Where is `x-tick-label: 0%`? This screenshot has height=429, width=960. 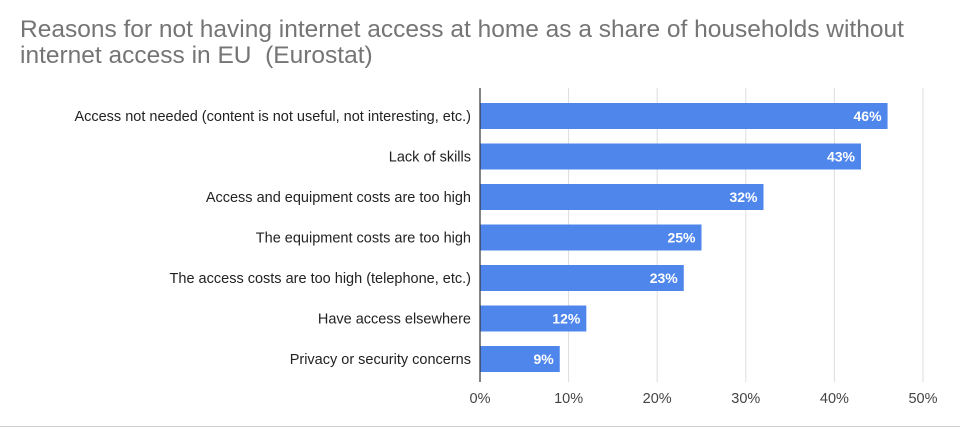 x-tick-label: 0% is located at coordinates (480, 399).